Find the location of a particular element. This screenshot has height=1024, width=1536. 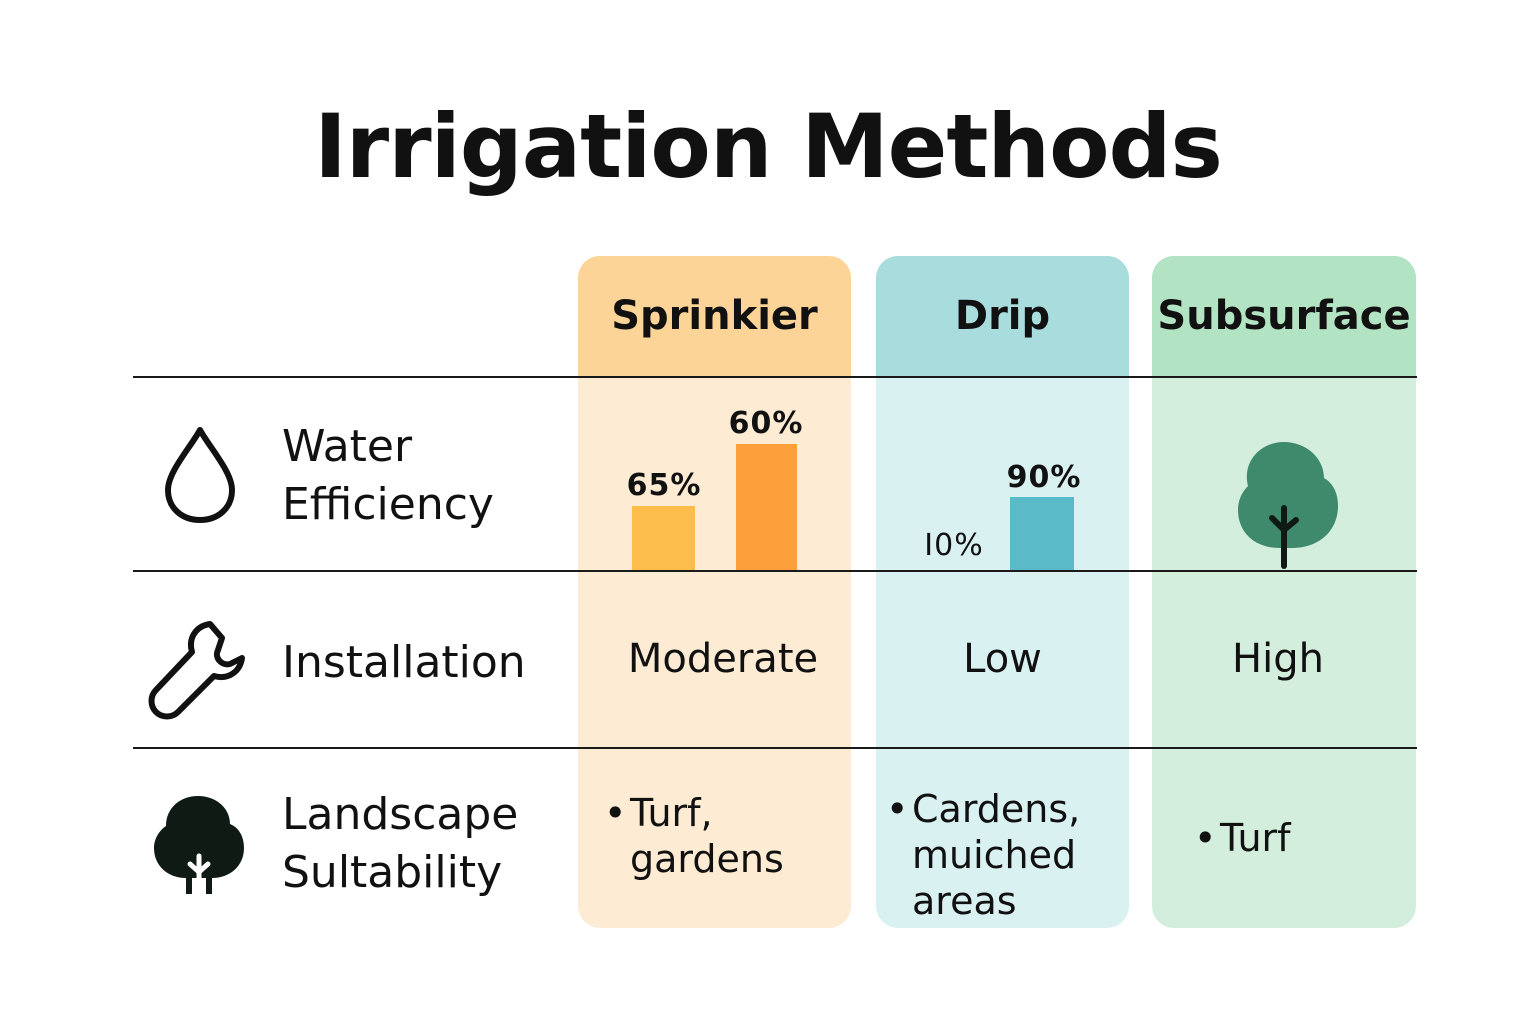

column-drip: Drip is located at coordinates (1002, 592).